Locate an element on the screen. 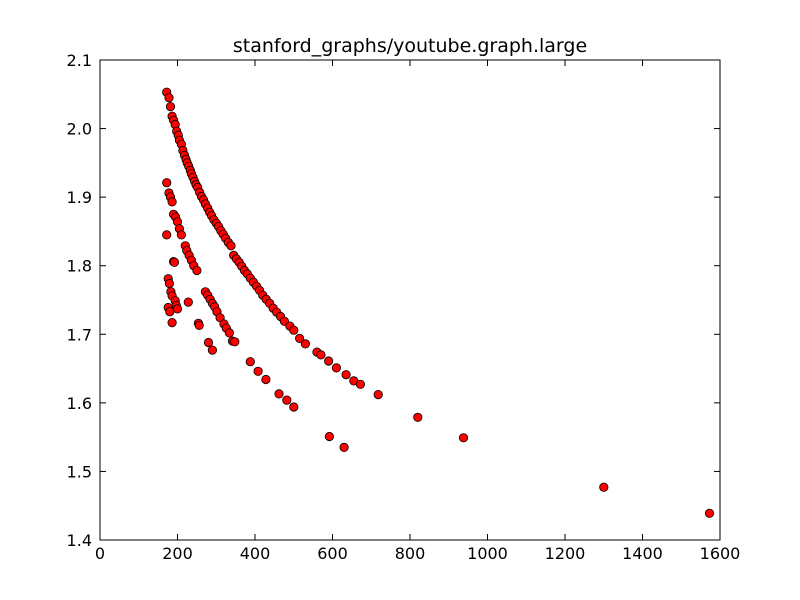 This screenshot has width=800, height=600. x-tick-label: 400 is located at coordinates (255, 553).